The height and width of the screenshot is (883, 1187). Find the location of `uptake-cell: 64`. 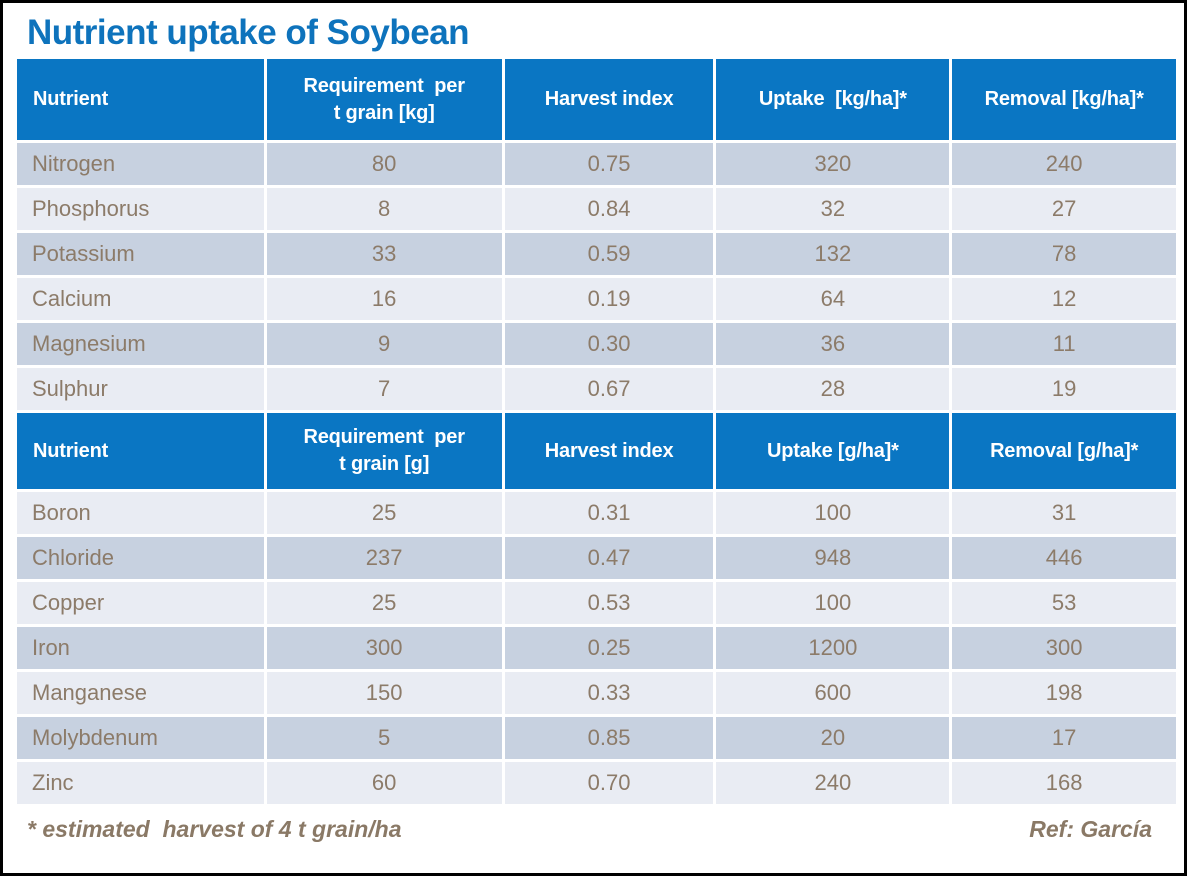

uptake-cell: 64 is located at coordinates (833, 299).